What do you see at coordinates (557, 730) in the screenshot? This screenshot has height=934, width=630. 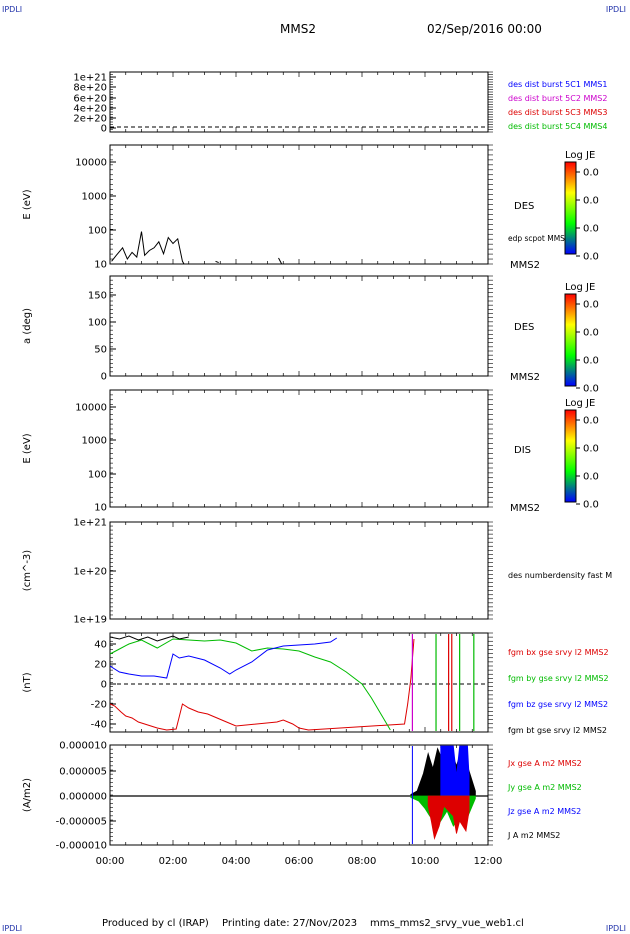 I see `legend-entry: fgm bt gse srvy l2 MMS2` at bounding box center [557, 730].